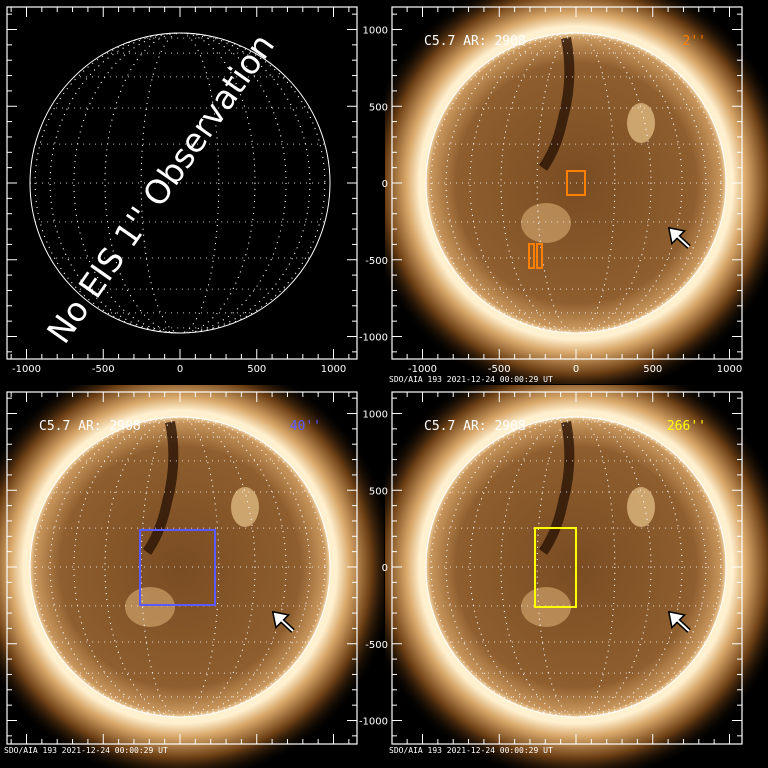  What do you see at coordinates (694, 41) in the screenshot?
I see `fov-label: 2''` at bounding box center [694, 41].